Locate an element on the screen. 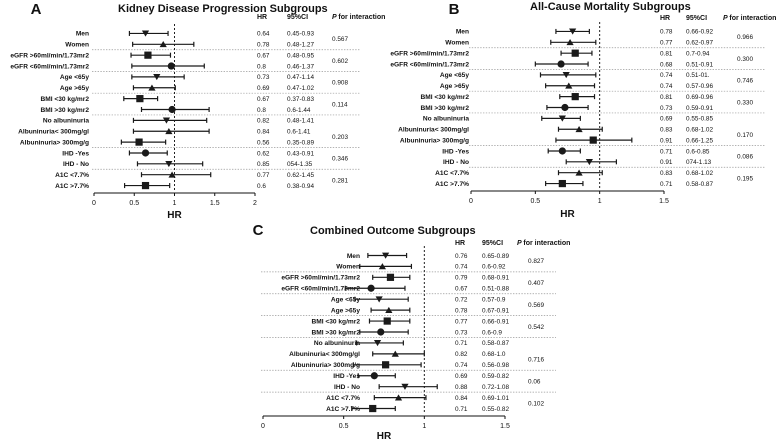  panel-combined-row-label: A1C <7.7% is located at coordinates (343, 398).